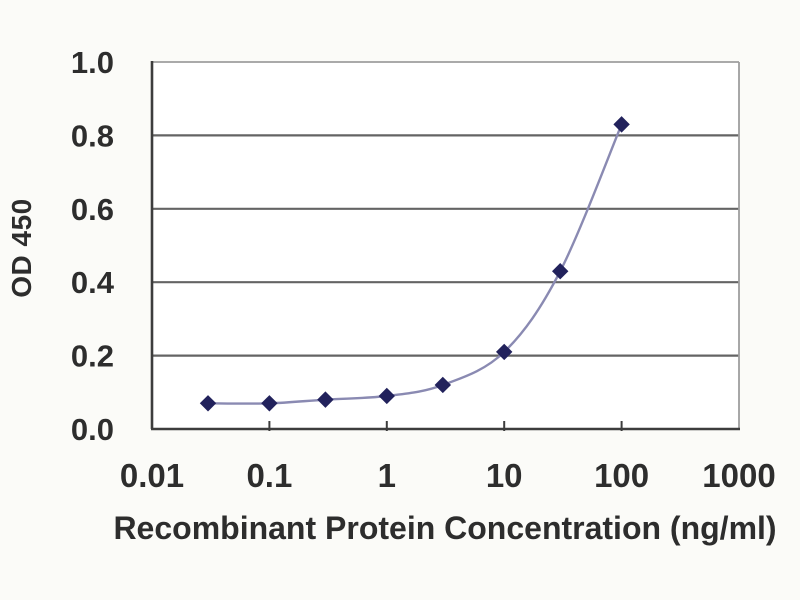  Describe the element at coordinates (387, 475) in the screenshot. I see `x-tick-label: 1` at that location.